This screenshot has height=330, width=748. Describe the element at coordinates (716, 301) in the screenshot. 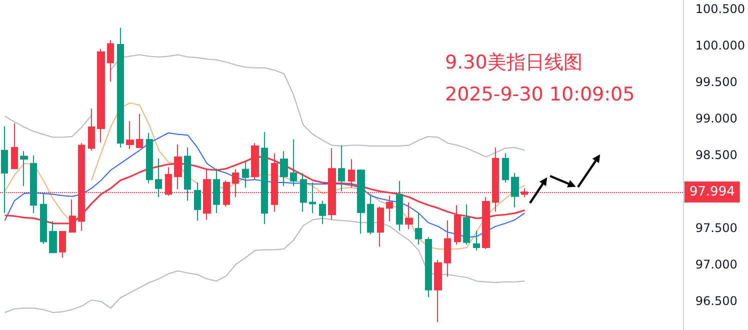

I see `y-tick-label: 96.500` at that location.